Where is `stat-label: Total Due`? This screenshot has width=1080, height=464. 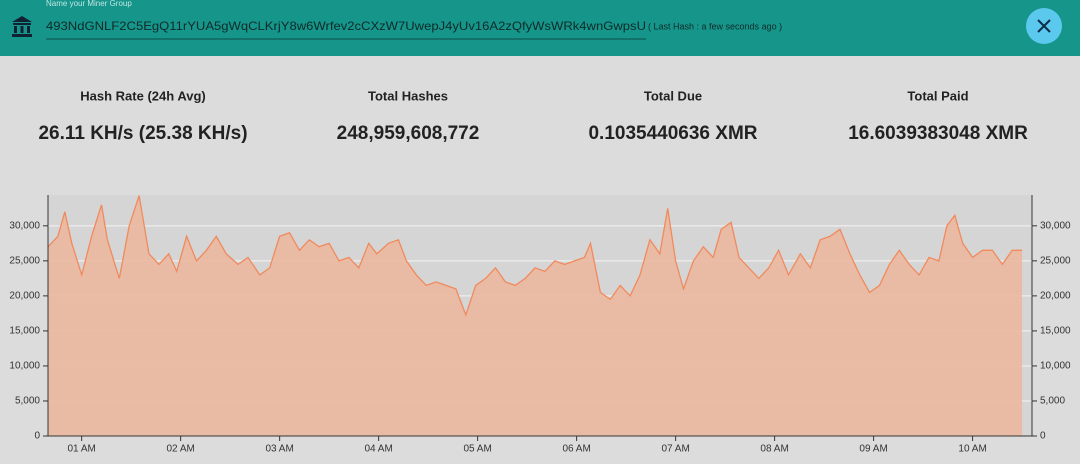
stat-label: Total Due is located at coordinates (673, 95).